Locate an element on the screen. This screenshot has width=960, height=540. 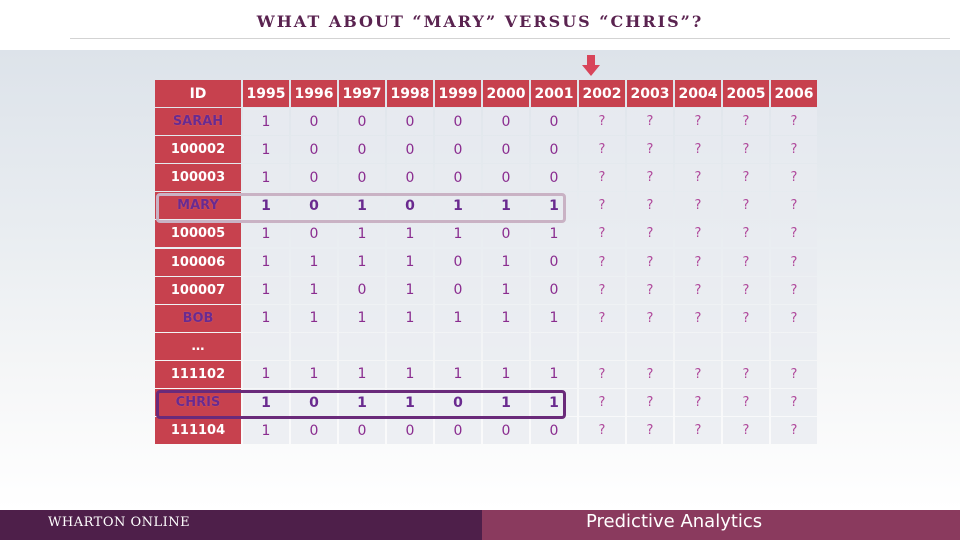
header-year: 2006 is located at coordinates (794, 93).